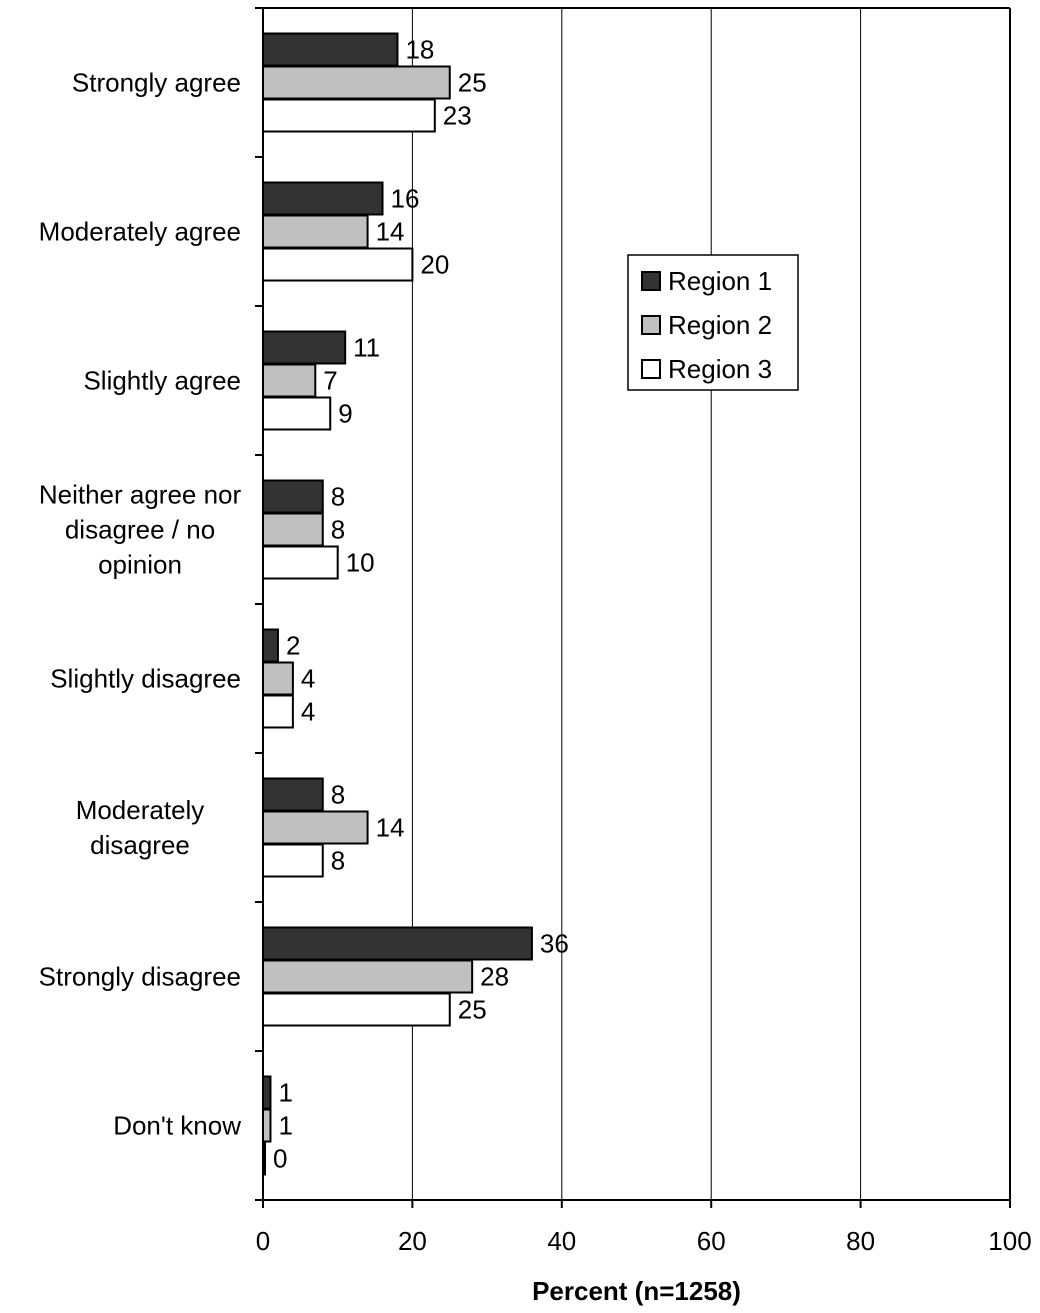  What do you see at coordinates (860, 1241) in the screenshot?
I see `x-tick-label: 80` at bounding box center [860, 1241].